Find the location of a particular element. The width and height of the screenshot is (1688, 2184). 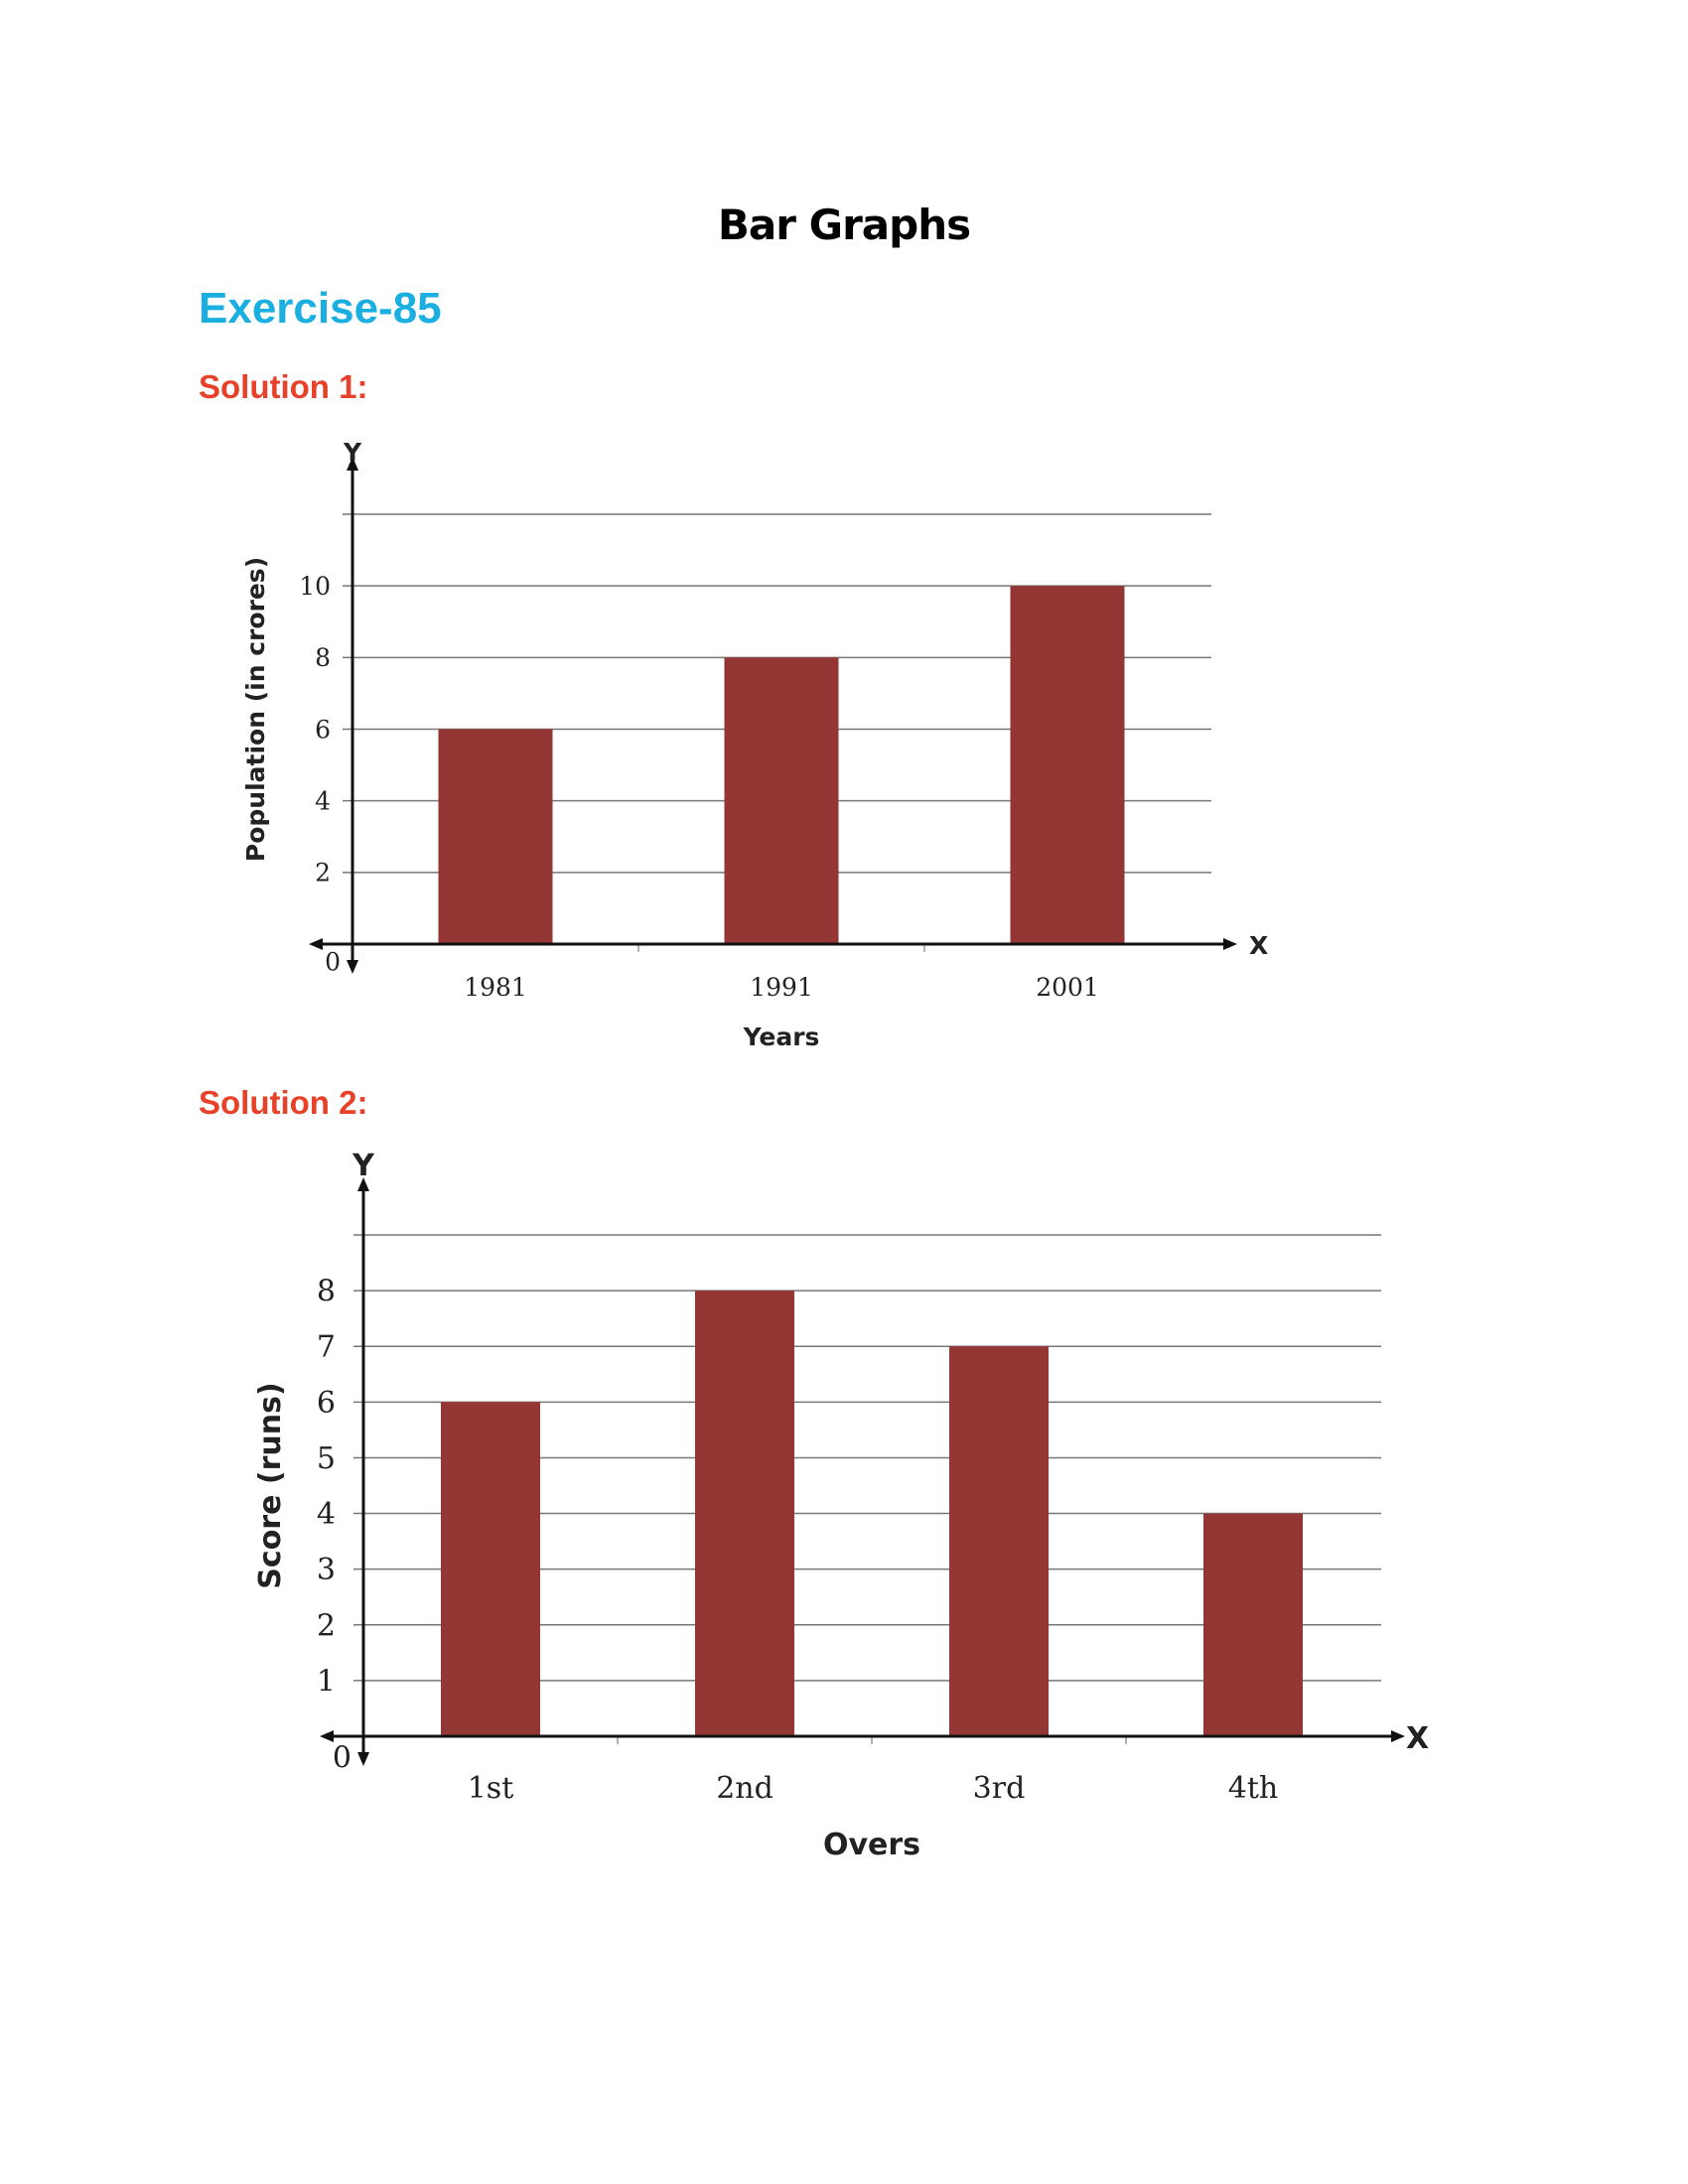

y-tick-label: 7 is located at coordinates (326, 1347).